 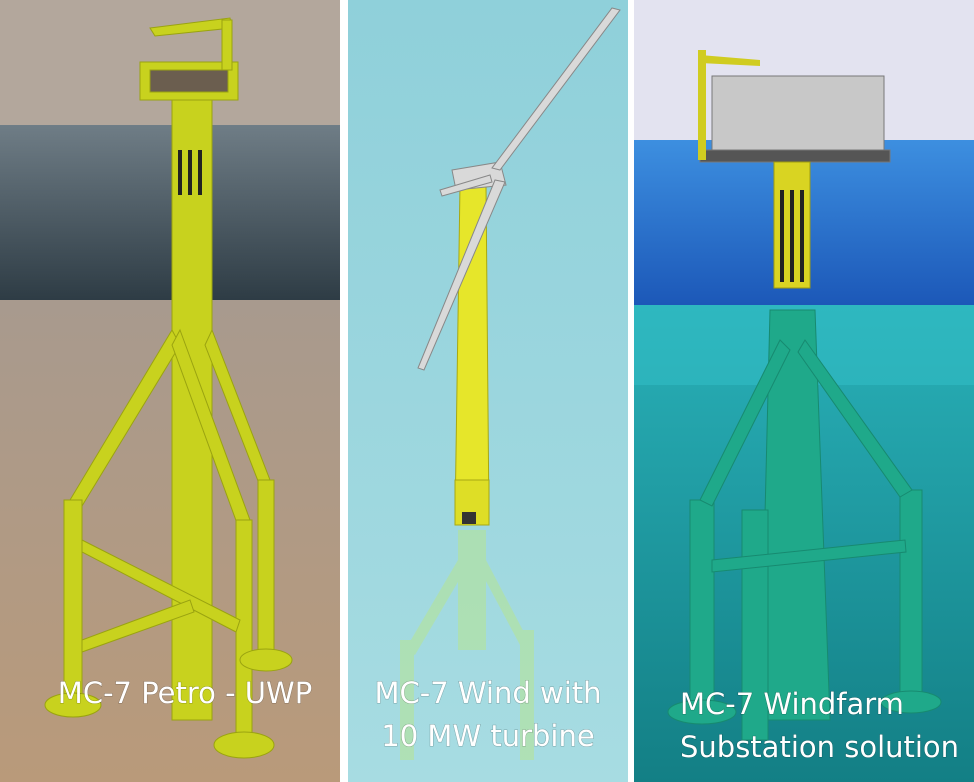 I want to click on caption-line: MC-7 Wind with, so click(x=487, y=693).